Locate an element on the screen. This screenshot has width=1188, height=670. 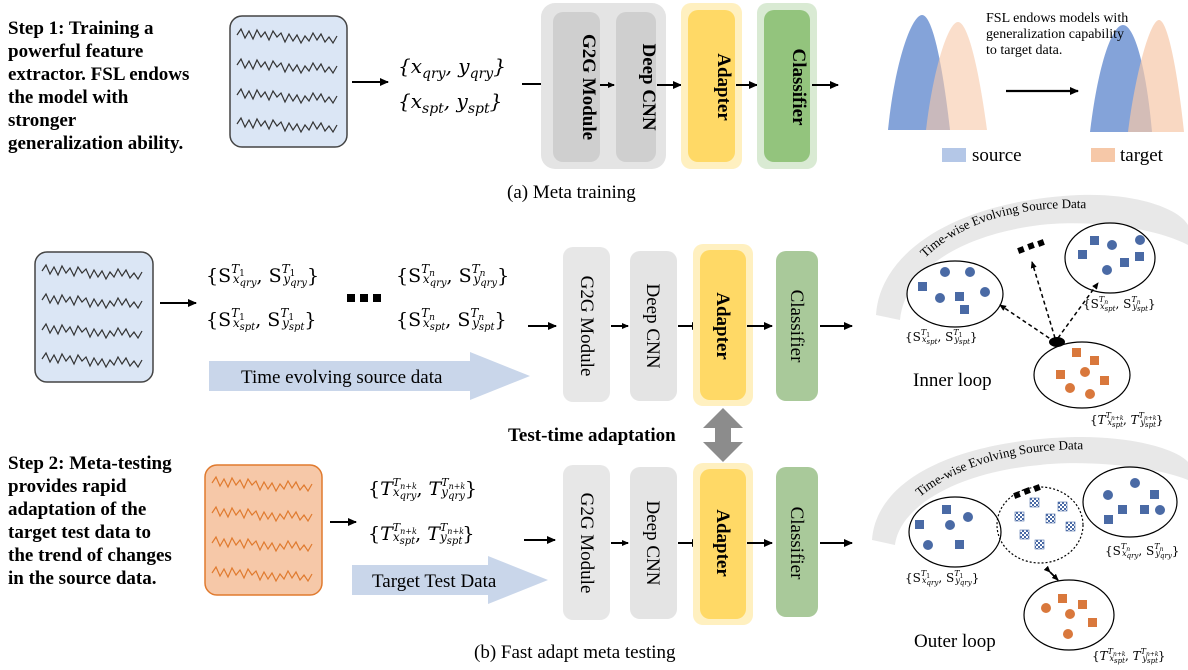
adapter-b2 is located at coordinates (723, 544).